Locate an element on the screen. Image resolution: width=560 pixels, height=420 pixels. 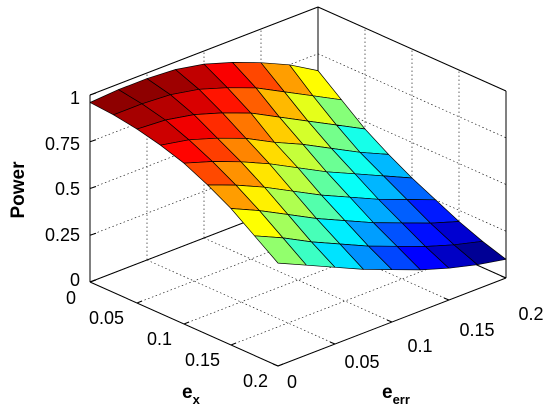
x-axis-label-sub: x is located at coordinates (197, 399).